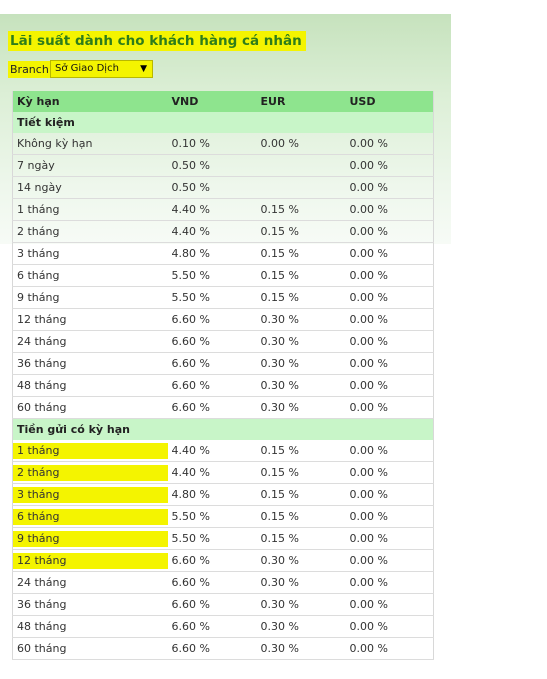  I want to click on table-row: 3 tháng 4.80 % 0.15 % 0.00 %, so click(223, 253).